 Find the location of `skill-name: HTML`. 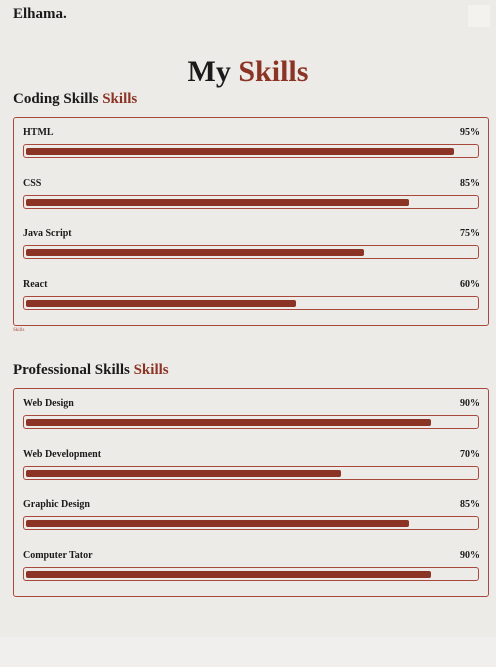

skill-name: HTML is located at coordinates (38, 132).